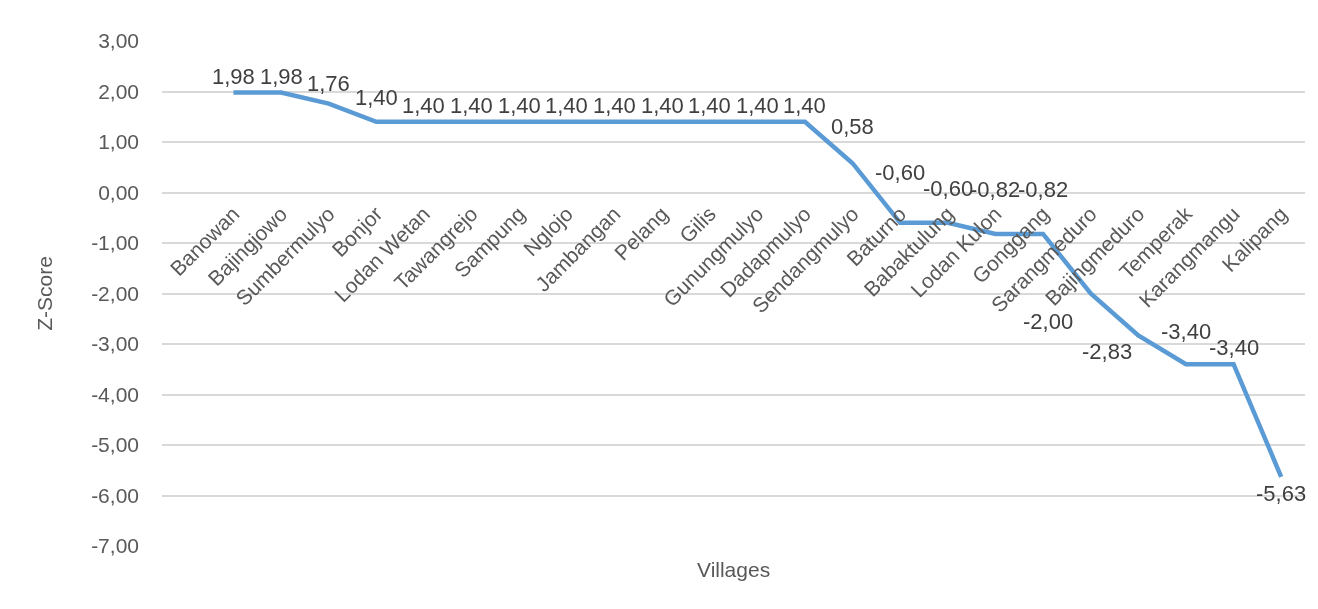 The height and width of the screenshot is (609, 1318). Describe the element at coordinates (1107, 351) in the screenshot. I see `data-label: -2,83` at that location.